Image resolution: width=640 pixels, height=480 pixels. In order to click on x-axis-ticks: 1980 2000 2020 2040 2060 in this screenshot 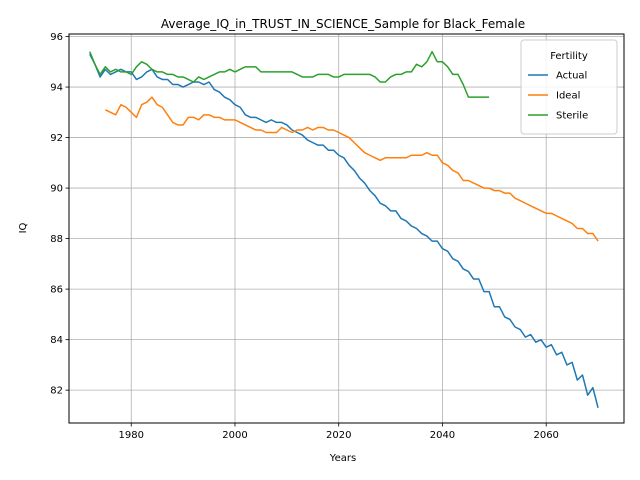, I will do `click(339, 432)`.